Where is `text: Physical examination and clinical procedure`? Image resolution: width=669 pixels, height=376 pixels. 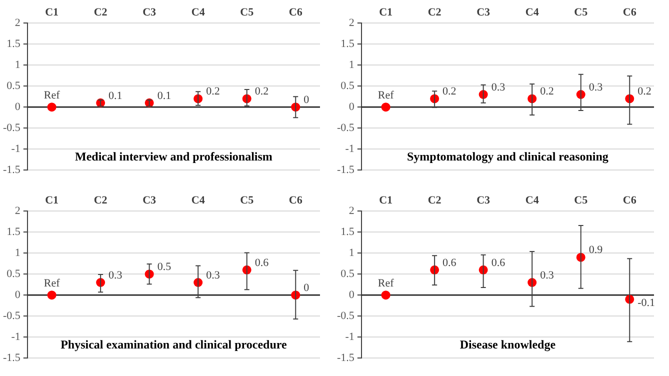 text: Physical examination and clinical procedure is located at coordinates (174, 345).